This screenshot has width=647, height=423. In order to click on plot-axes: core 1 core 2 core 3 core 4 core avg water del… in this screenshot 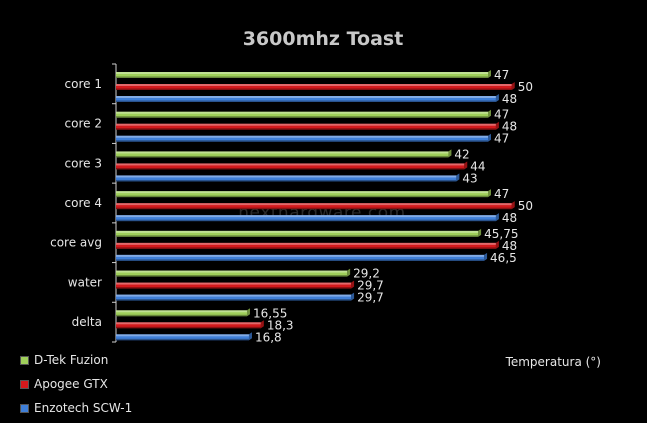, I will do `click(83, 203)`.